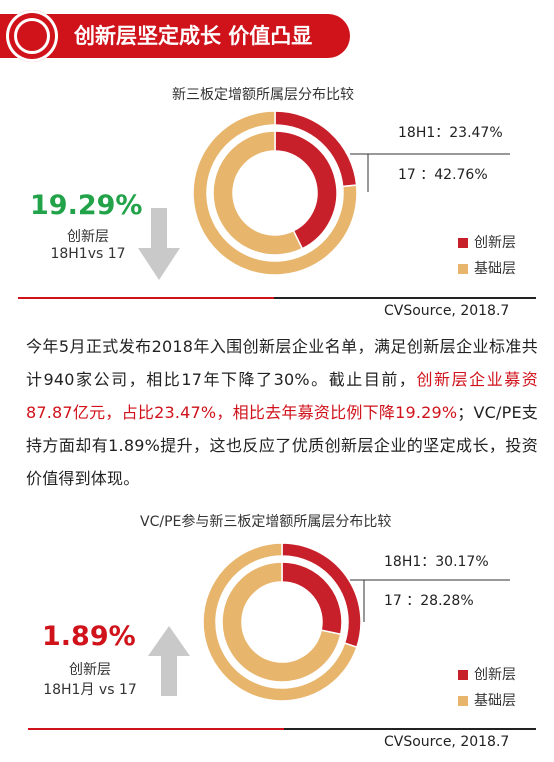 This screenshot has width=554, height=762. I want to click on chart2-divider-red, so click(156, 729).